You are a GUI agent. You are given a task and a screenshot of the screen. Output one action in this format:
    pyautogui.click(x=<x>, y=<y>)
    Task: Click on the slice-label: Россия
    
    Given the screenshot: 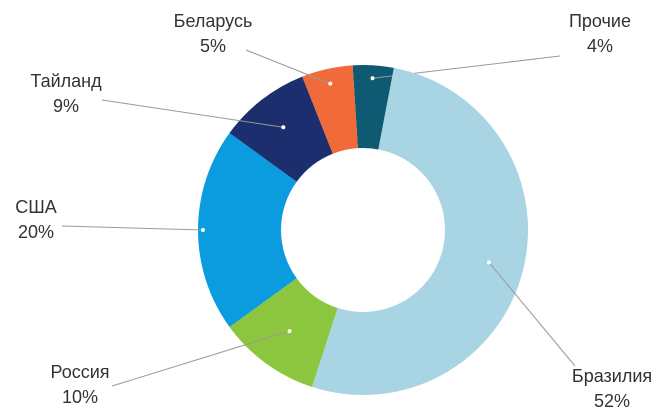 What is the action you would take?
    pyautogui.click(x=79, y=372)
    